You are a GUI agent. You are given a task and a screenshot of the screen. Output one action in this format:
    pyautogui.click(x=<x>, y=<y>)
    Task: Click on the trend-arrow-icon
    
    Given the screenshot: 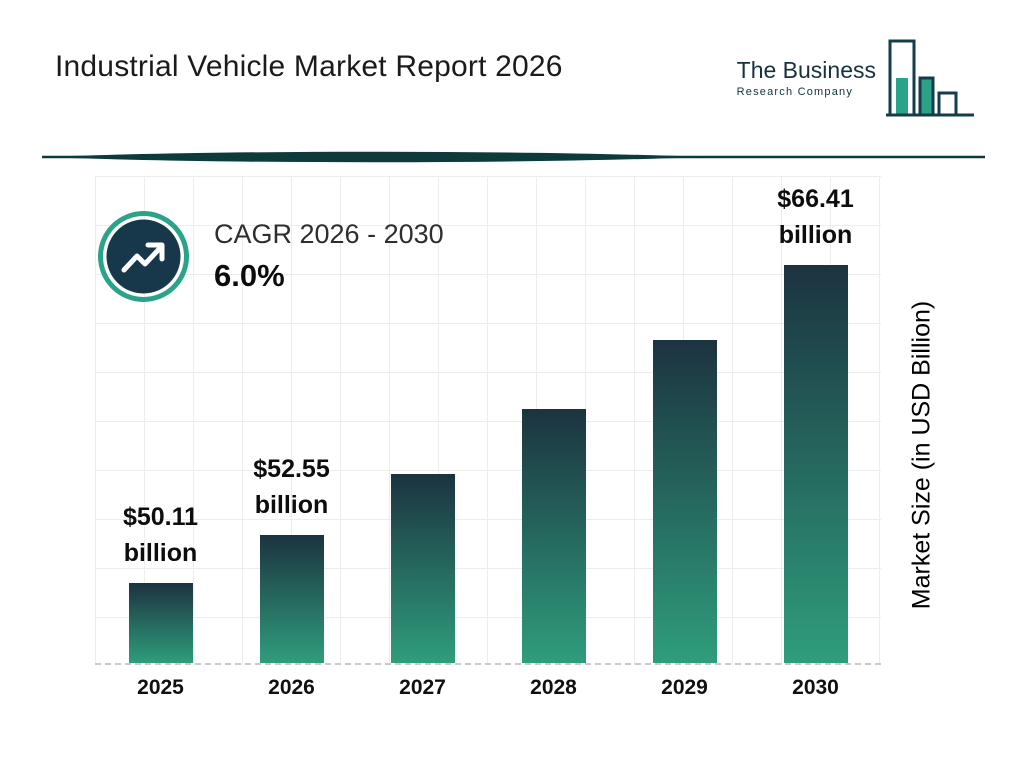 What is the action you would take?
    pyautogui.click(x=143, y=256)
    